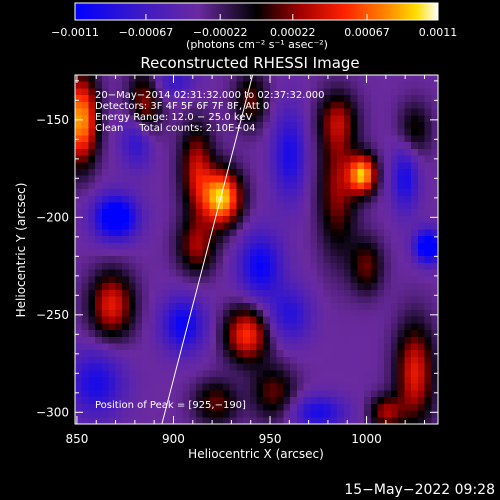 This screenshot has height=500, width=500. I want to click on colorbar-tick-label: 0.00067, so click(367, 32).